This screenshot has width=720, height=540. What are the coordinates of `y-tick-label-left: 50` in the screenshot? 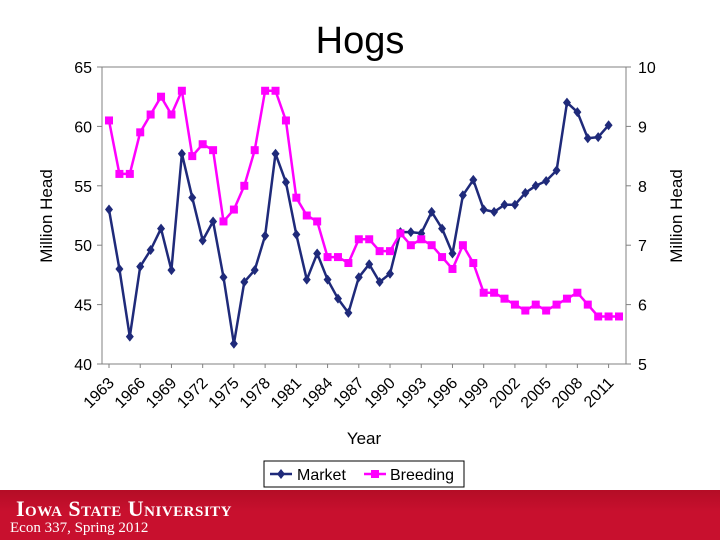 It's located at (83, 246).